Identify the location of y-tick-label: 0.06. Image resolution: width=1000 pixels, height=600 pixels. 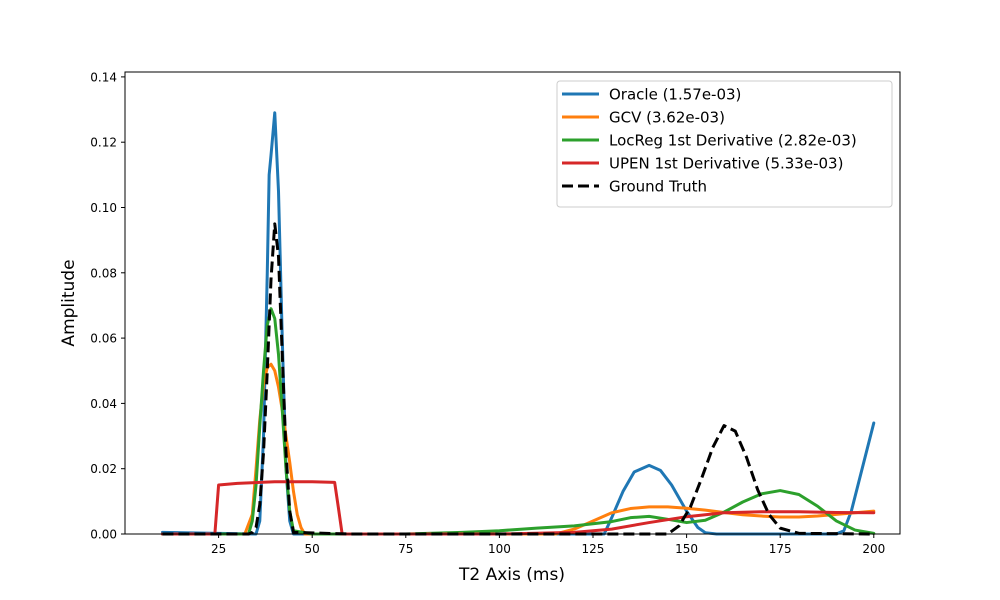
(103, 339).